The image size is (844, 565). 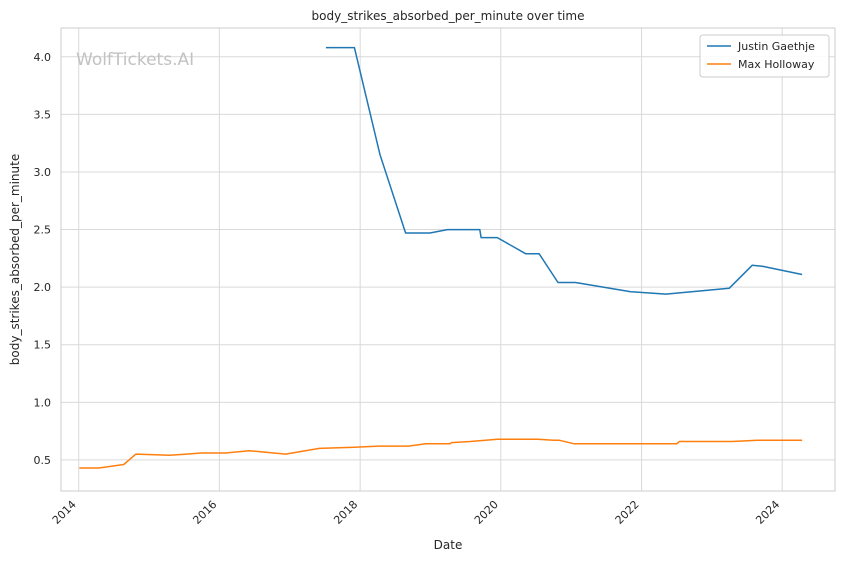 I want to click on y-tick-label: 3.0, so click(x=43, y=172).